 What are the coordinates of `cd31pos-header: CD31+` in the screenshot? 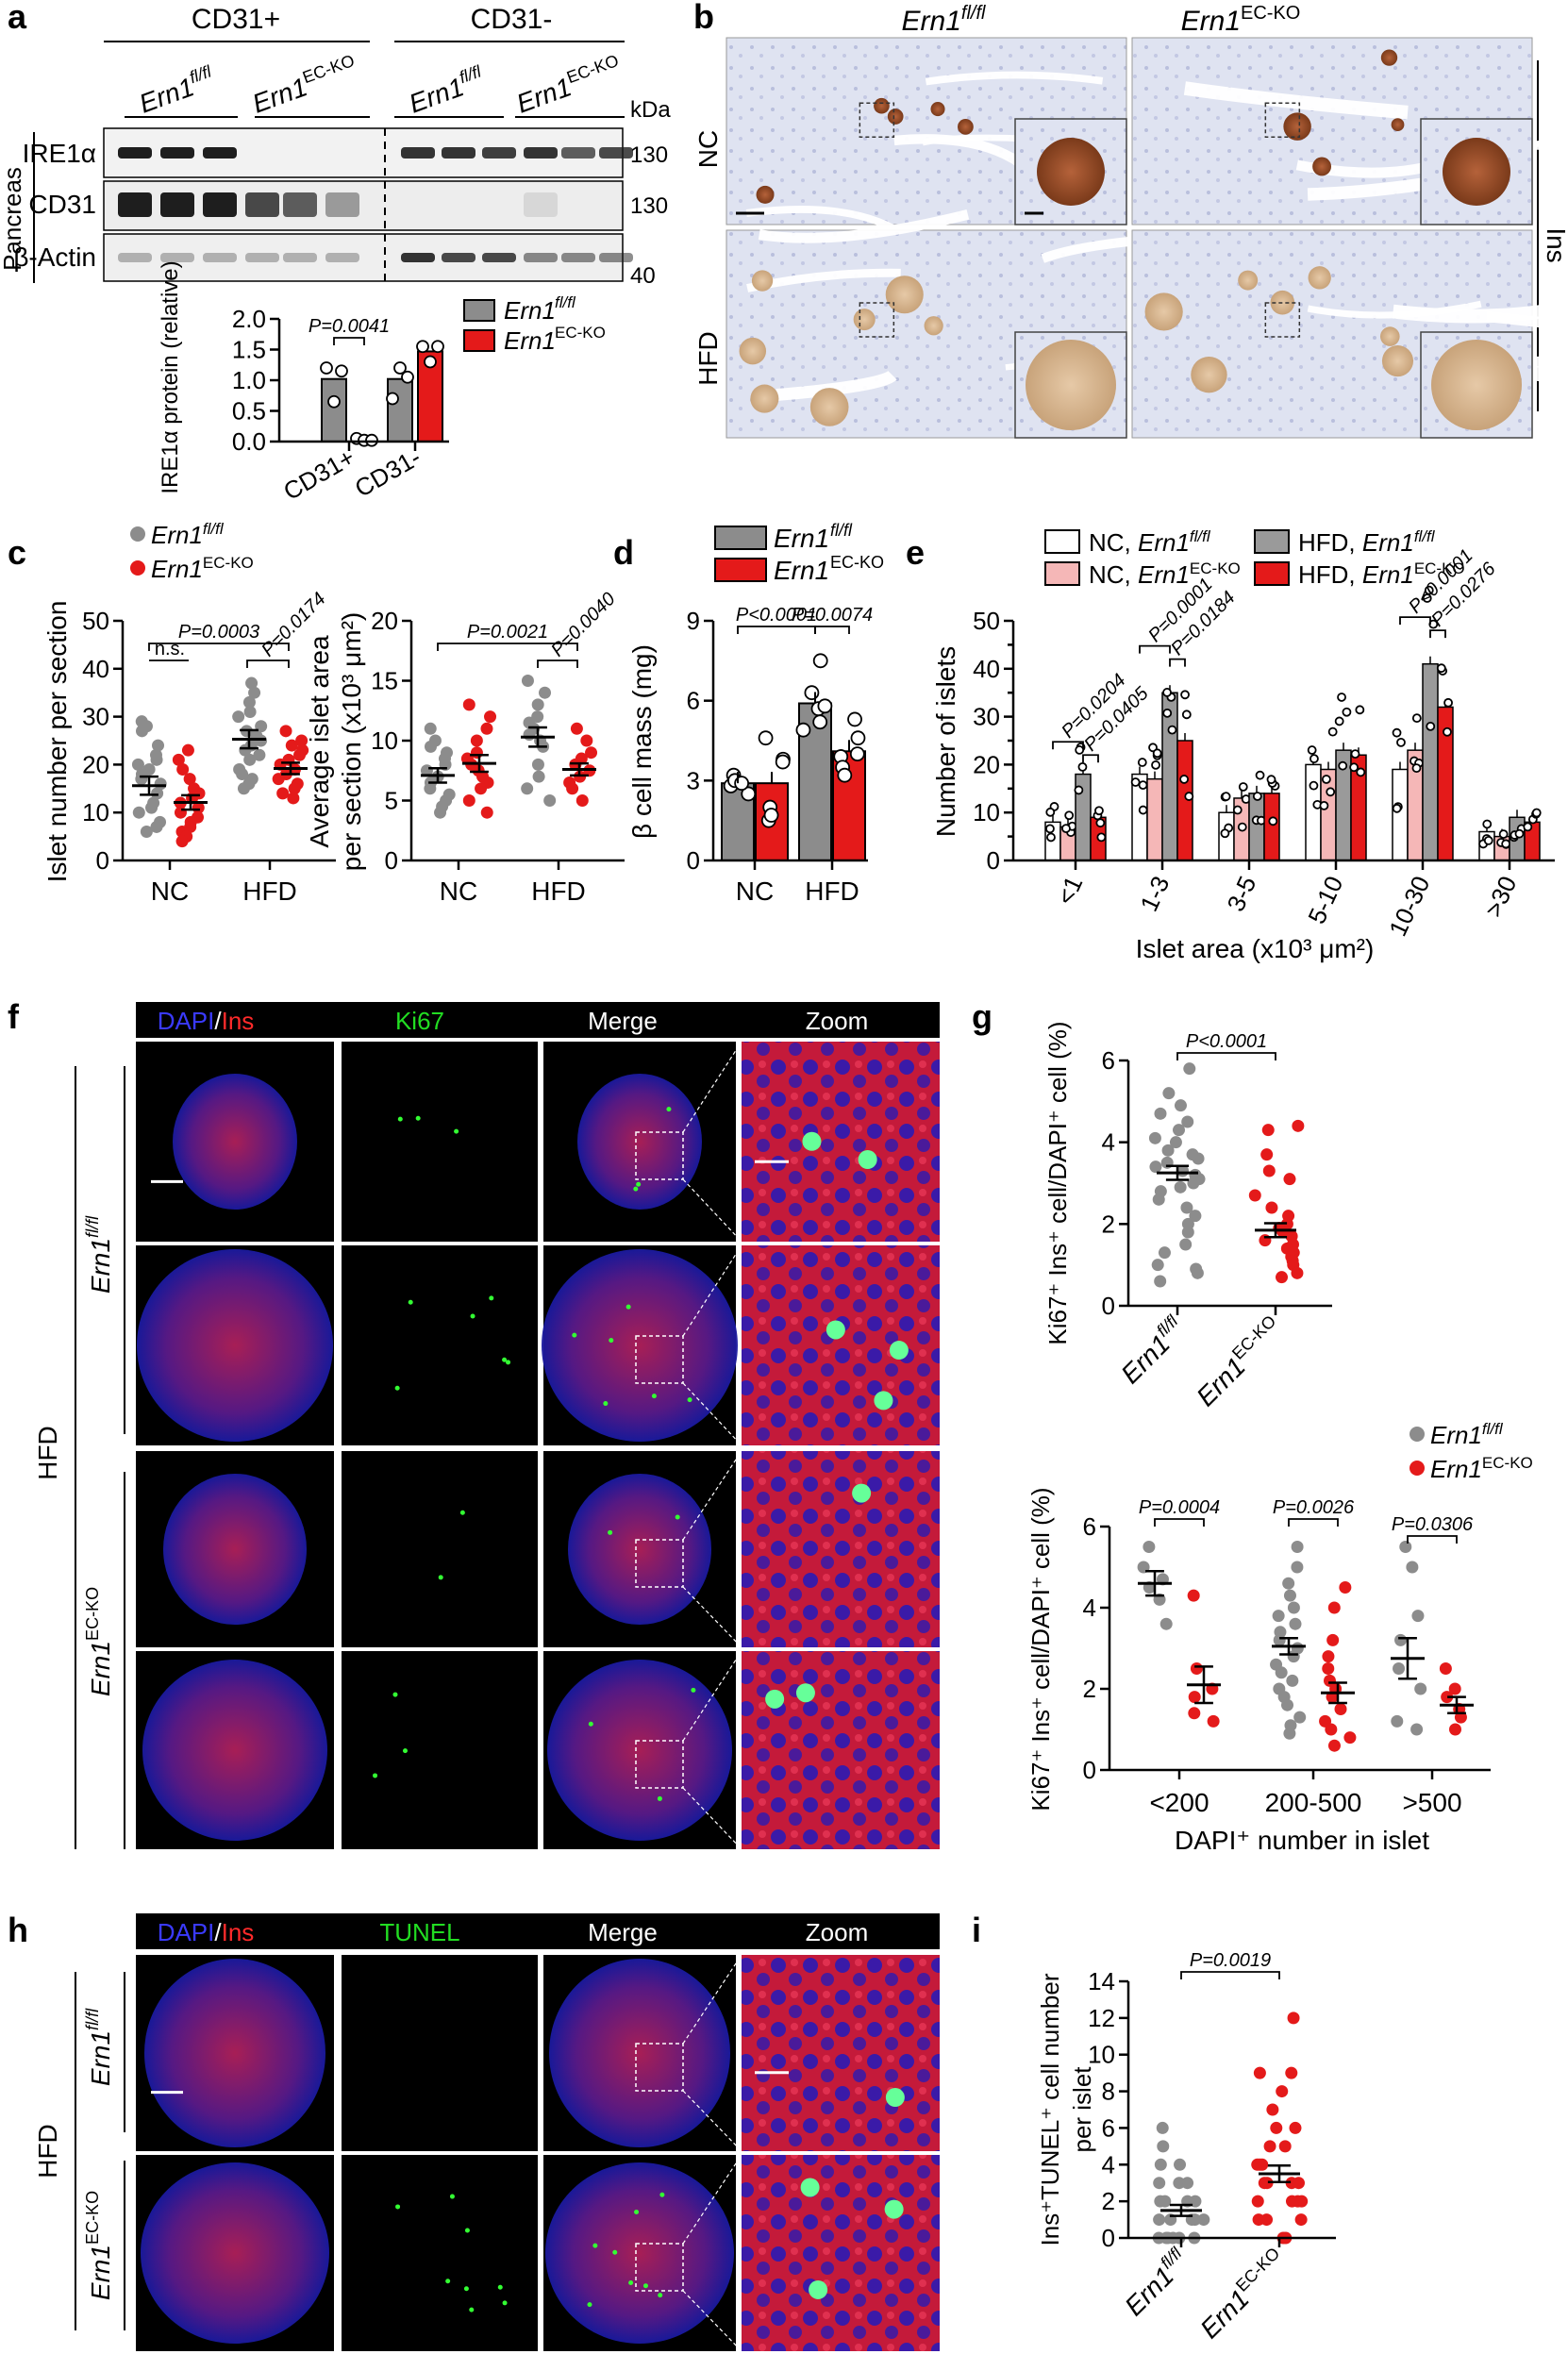 It's located at (236, 20).